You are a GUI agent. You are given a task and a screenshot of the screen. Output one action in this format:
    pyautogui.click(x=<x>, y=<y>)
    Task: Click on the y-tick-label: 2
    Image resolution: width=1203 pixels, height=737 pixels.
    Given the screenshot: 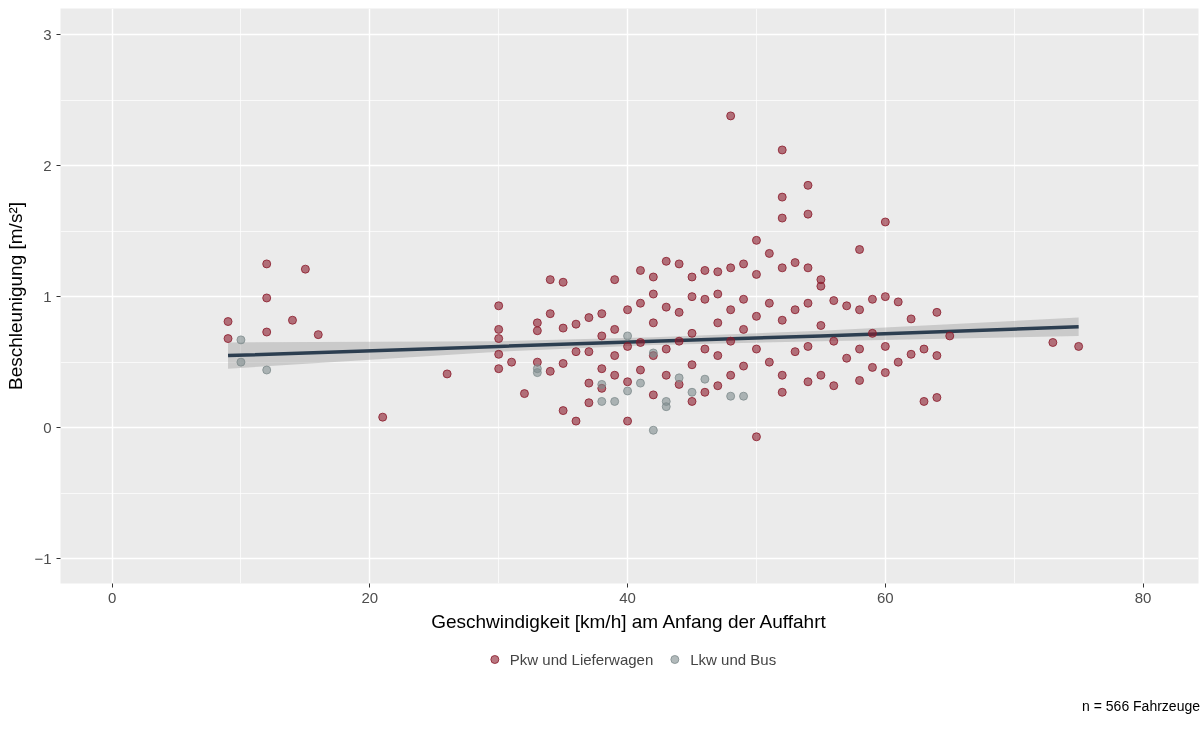 What is the action you would take?
    pyautogui.click(x=47, y=165)
    